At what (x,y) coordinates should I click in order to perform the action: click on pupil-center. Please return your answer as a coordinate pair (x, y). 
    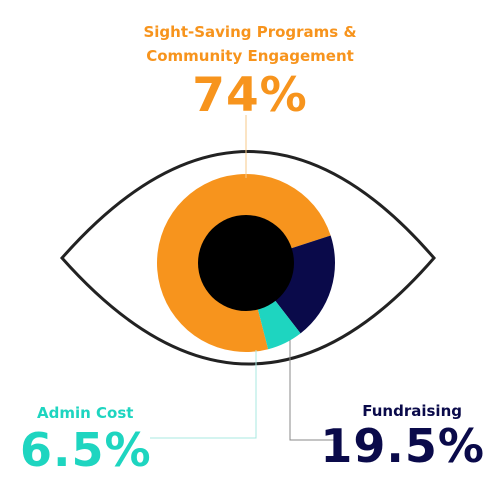
    Looking at the image, I should click on (246, 263).